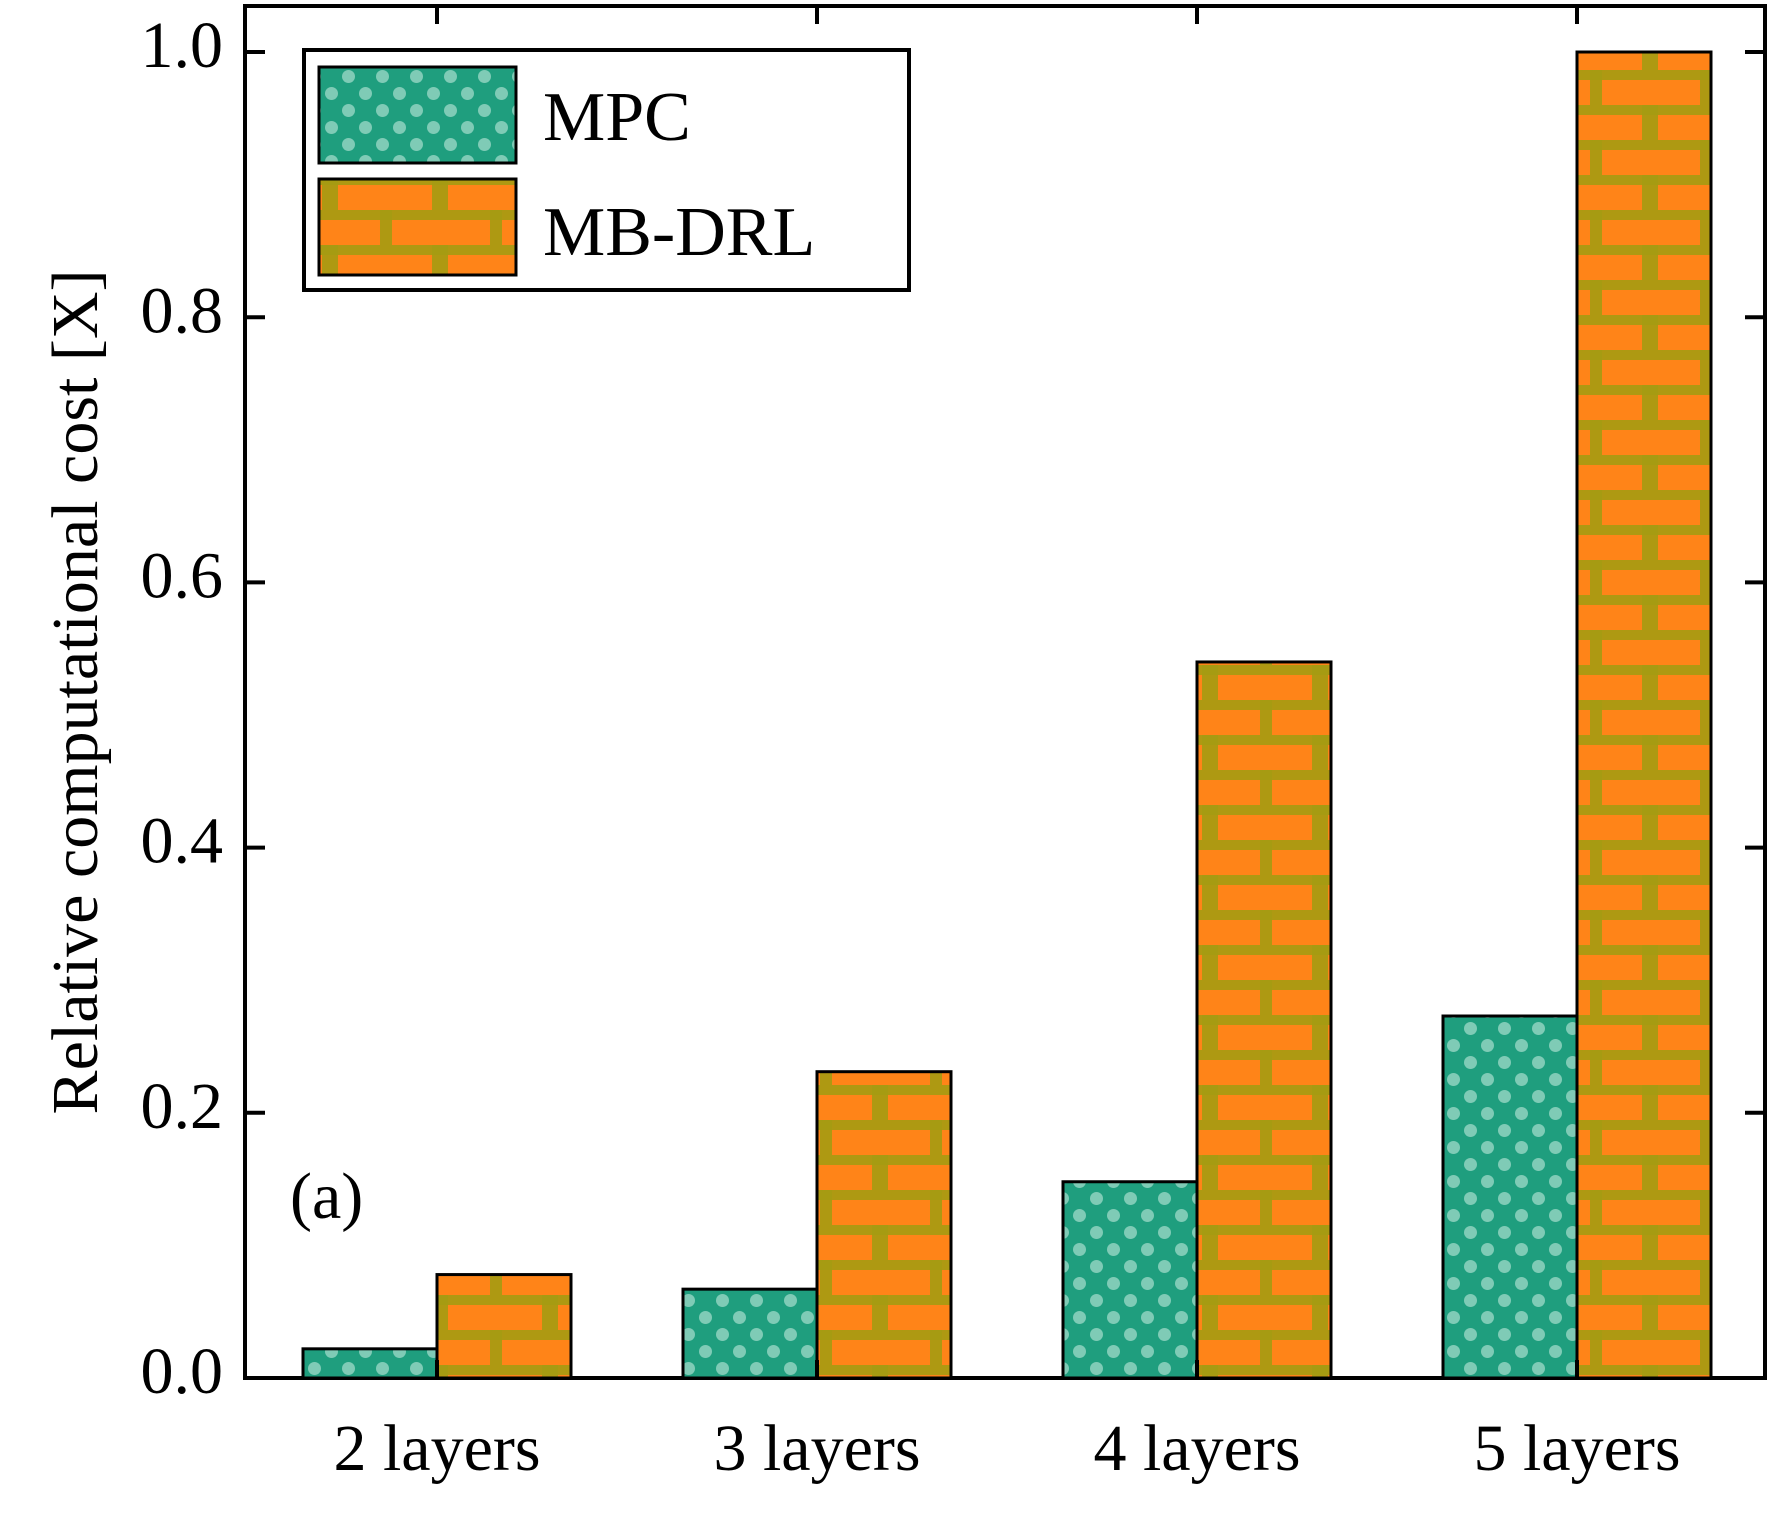 This screenshot has height=1515, width=1771. Describe the element at coordinates (417, 227) in the screenshot. I see `legend-swatch-mbdrl` at that location.